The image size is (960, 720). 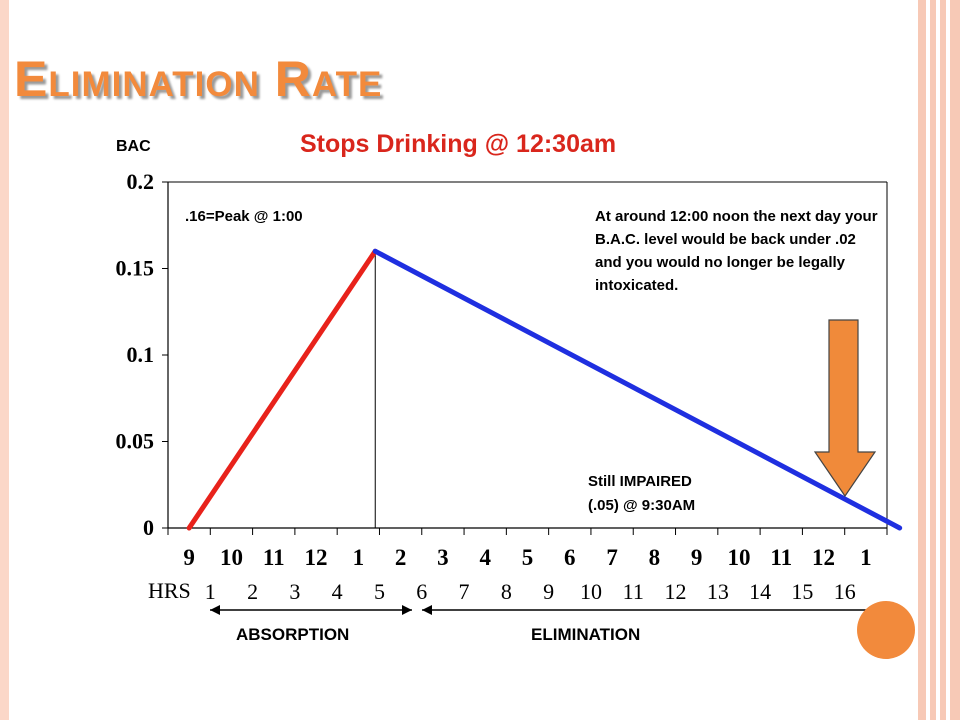 I want to click on hrs-tick-label: 2, so click(x=252, y=591).